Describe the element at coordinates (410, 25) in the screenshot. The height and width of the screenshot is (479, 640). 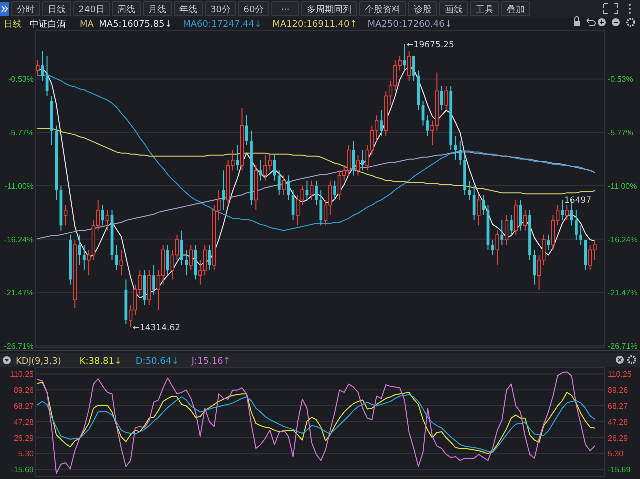
I see `text: MA250:17260.46↓` at that location.